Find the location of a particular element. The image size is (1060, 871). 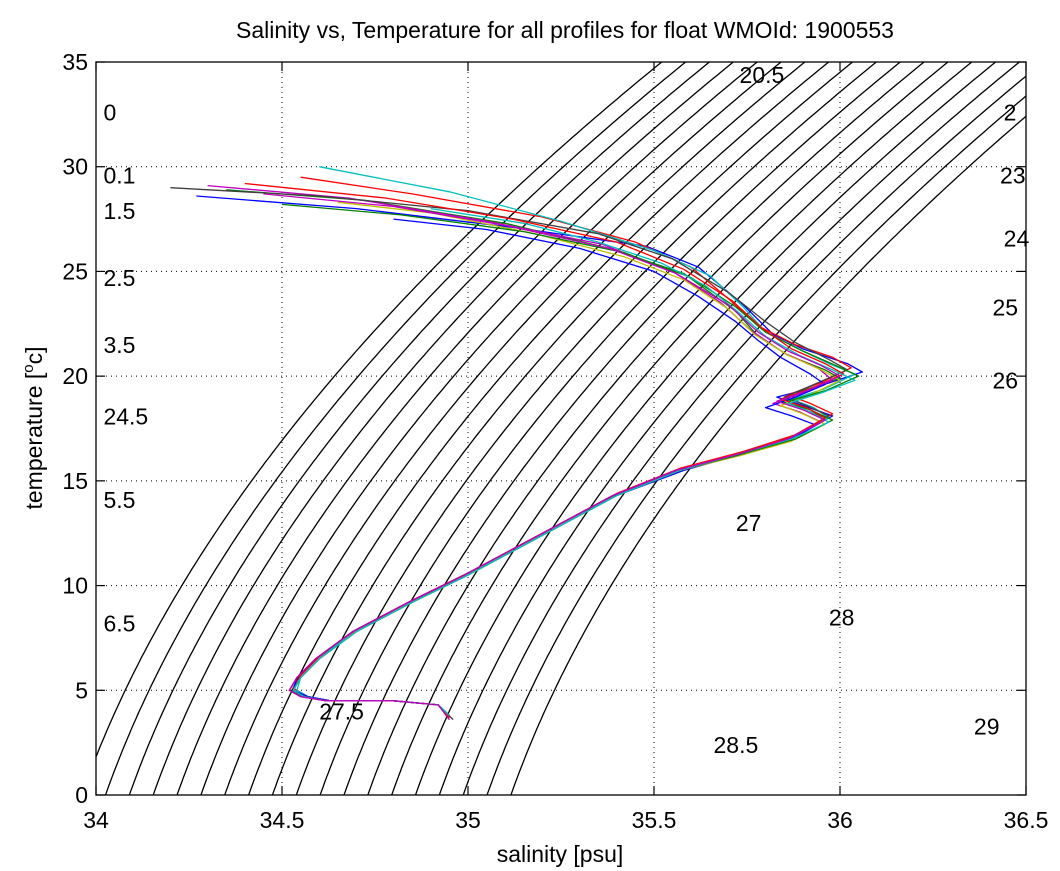

x-tick-label: 35 is located at coordinates (468, 820).